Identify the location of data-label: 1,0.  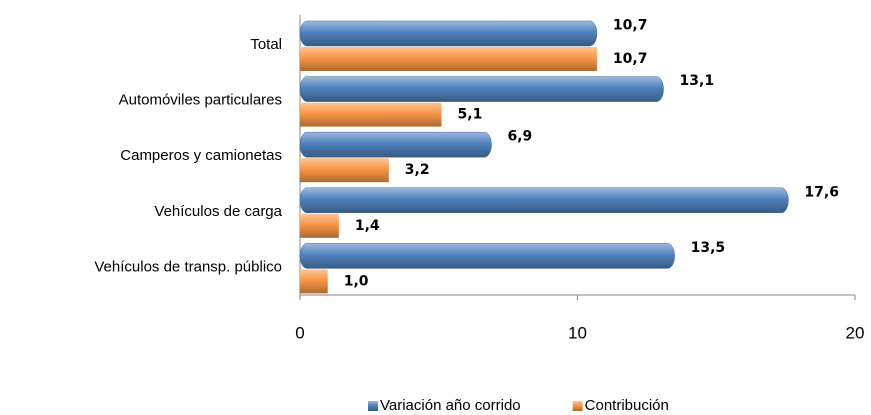
(356, 281).